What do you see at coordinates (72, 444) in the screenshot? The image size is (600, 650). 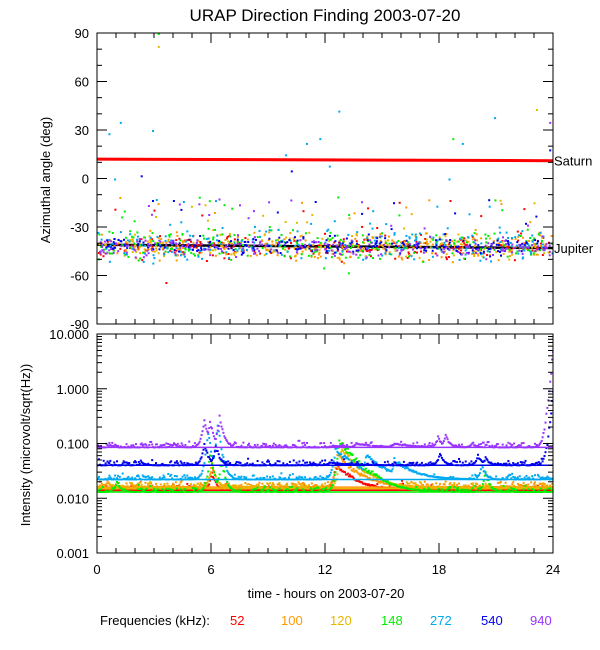 I see `bottom-y-tick-label: 0.100` at bounding box center [72, 444].